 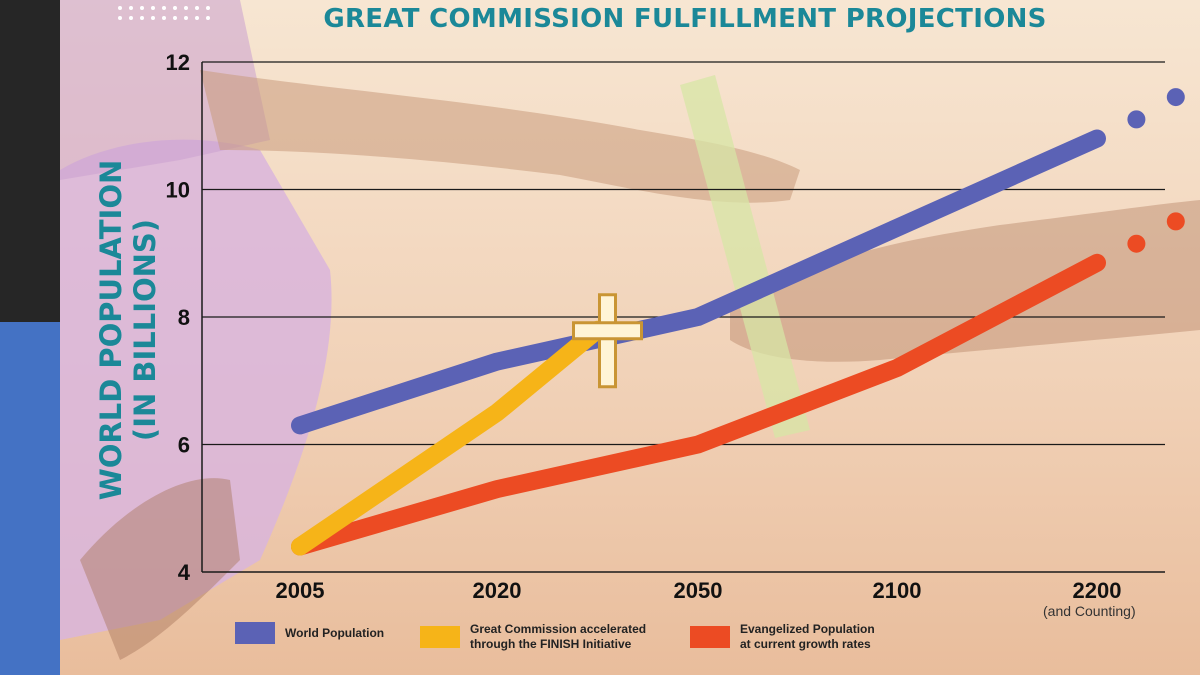 I want to click on legend-swatch-world-population, so click(x=255, y=633).